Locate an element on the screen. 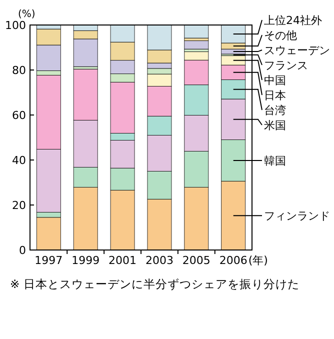  legend-label: その他 is located at coordinates (280, 35).